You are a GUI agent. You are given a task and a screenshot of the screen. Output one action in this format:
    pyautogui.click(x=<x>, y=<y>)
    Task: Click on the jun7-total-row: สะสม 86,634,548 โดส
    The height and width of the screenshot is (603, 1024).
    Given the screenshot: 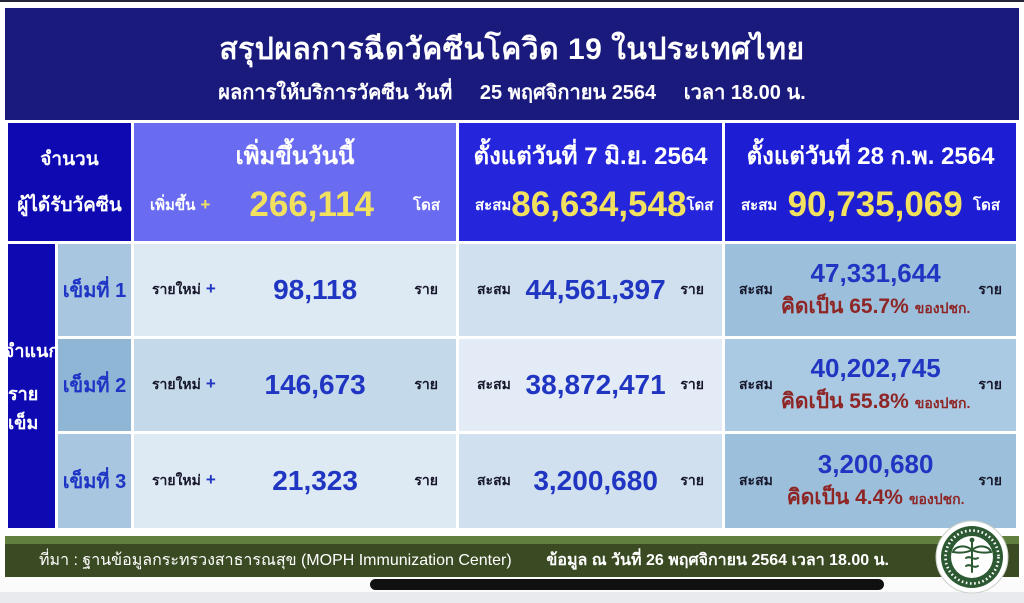 What is the action you would take?
    pyautogui.click(x=590, y=205)
    